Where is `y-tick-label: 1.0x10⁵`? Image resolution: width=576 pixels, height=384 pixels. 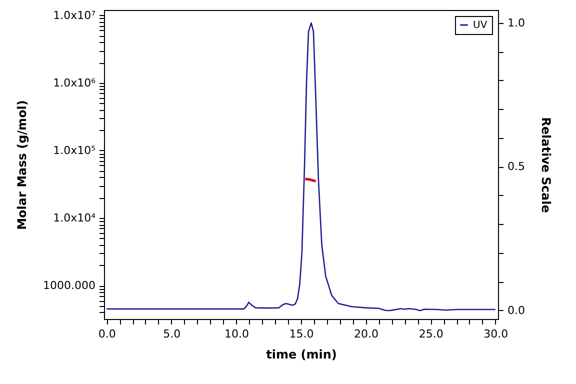 y-tick-label: 1.0x10⁵ is located at coordinates (74, 150).